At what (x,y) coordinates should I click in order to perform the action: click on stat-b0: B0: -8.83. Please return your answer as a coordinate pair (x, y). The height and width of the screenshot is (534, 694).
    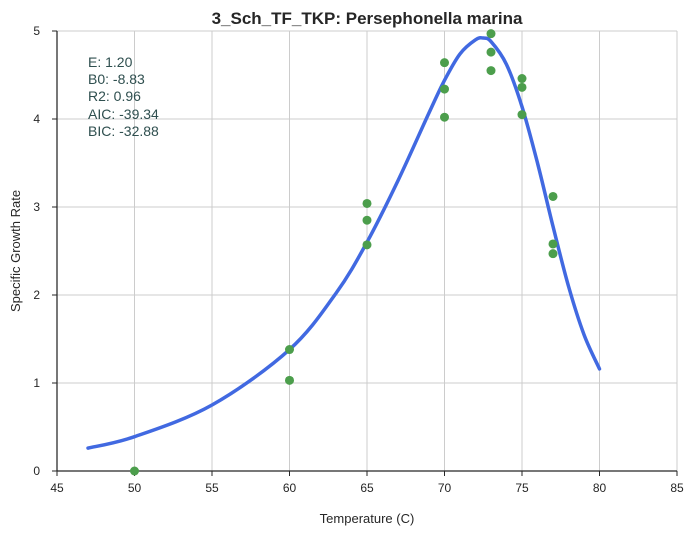
    Looking at the image, I should click on (116, 79).